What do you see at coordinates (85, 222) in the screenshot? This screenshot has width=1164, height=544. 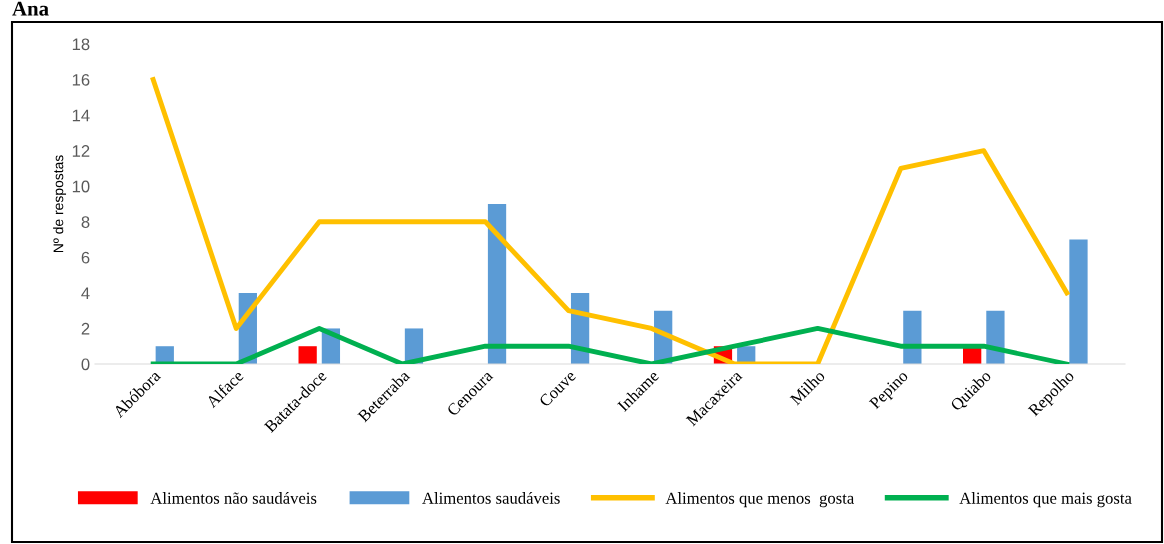 I see `y-tick-label: 8` at bounding box center [85, 222].